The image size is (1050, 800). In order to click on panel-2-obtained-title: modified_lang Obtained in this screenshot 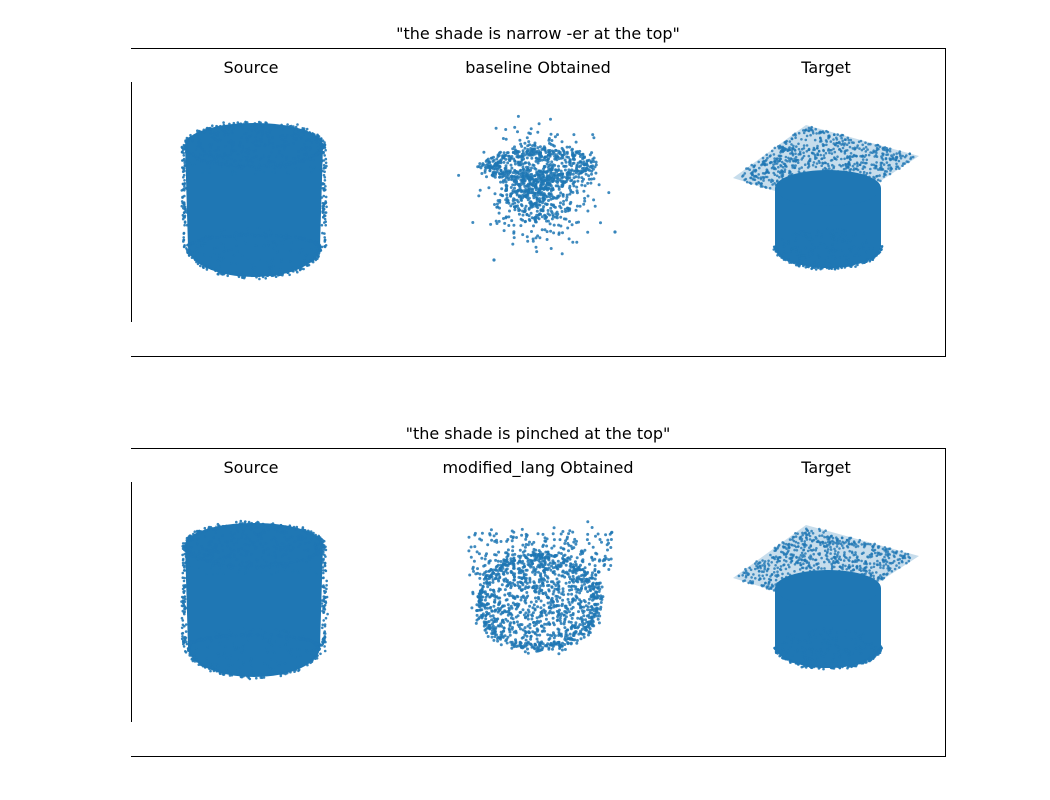, I will do `click(538, 467)`.